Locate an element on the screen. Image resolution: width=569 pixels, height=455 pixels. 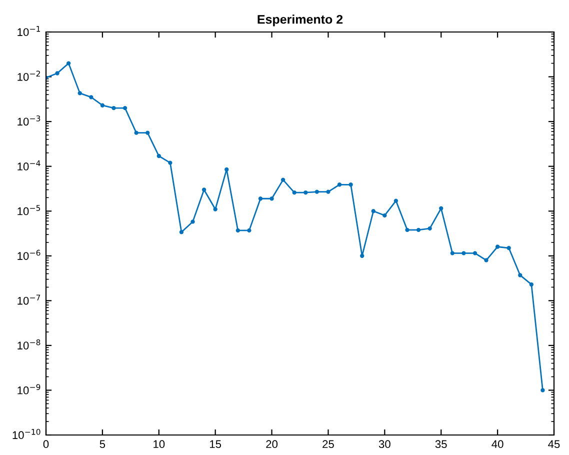
x-tick-label: 25 is located at coordinates (328, 444).